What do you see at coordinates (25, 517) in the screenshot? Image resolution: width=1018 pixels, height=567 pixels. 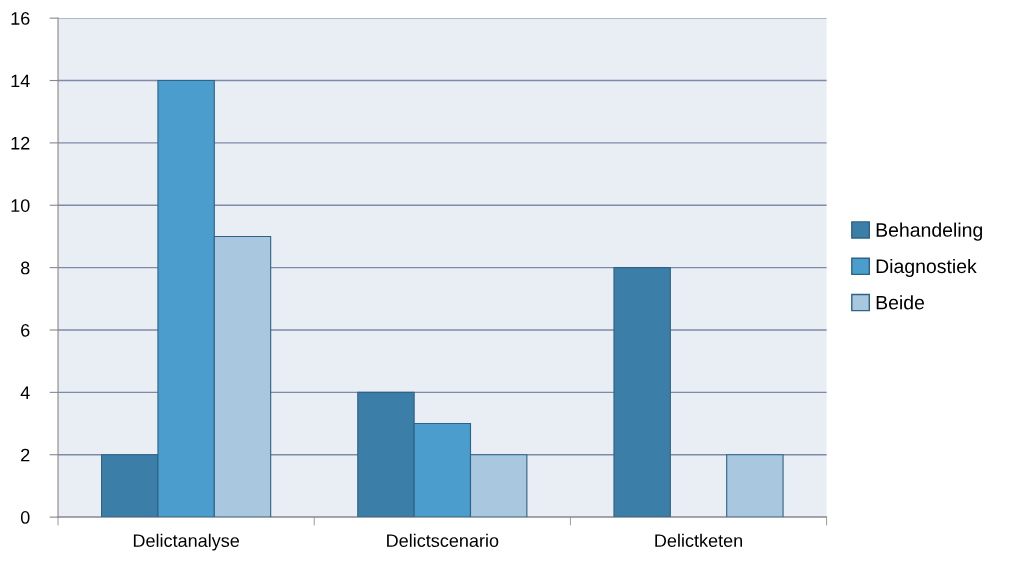 I see `y-tick-label: 0` at bounding box center [25, 517].